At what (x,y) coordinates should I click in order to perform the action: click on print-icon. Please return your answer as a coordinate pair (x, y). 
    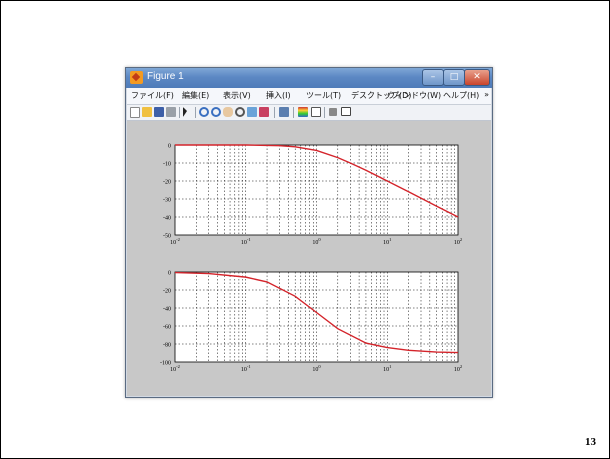
    Looking at the image, I should click on (171, 112).